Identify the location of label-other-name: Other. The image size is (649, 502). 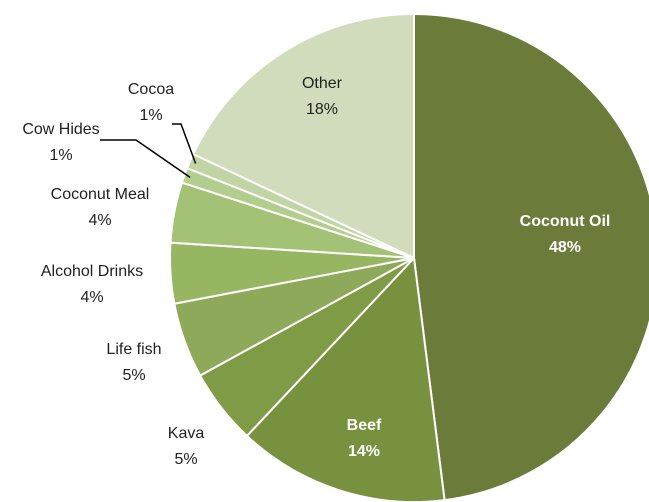
(322, 83).